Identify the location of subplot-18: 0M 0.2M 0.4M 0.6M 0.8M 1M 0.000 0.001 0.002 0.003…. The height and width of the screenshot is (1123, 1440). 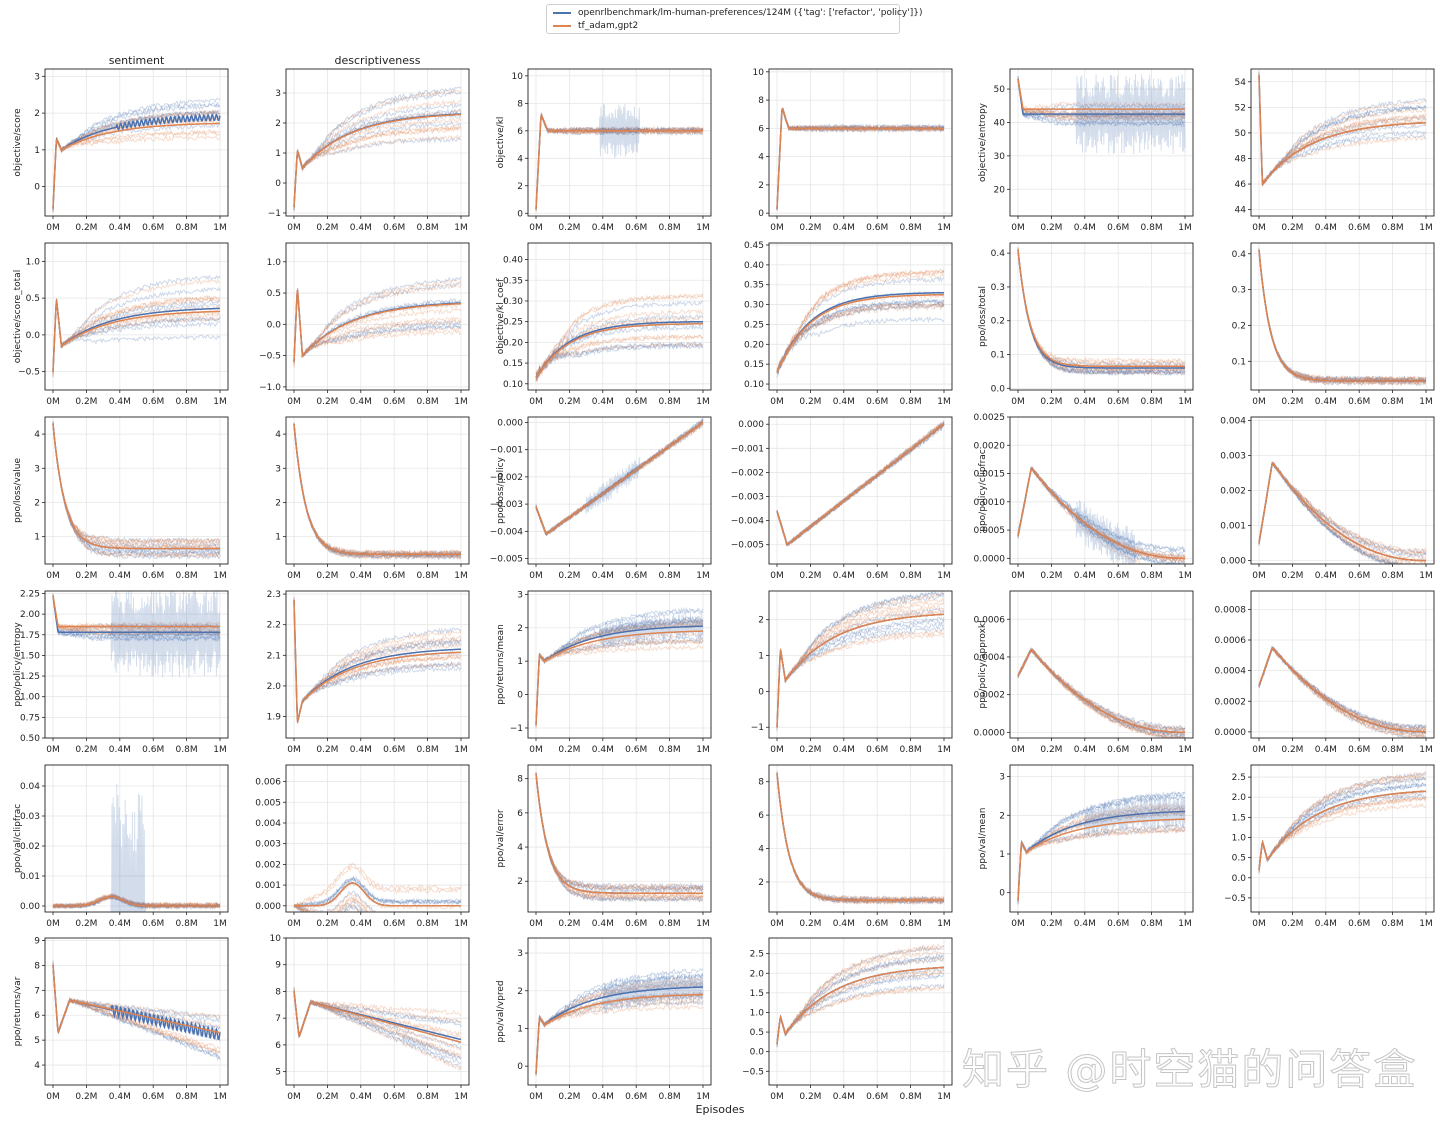
(1327, 499).